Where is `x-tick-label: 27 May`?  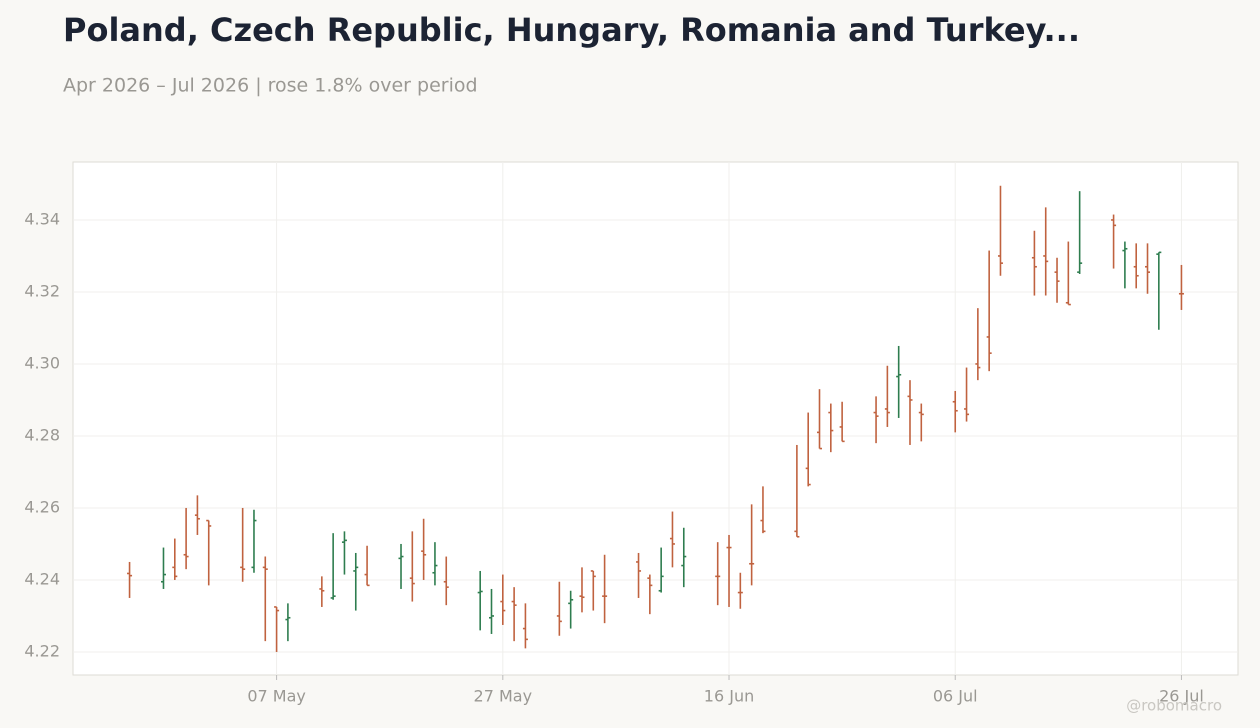 x-tick-label: 27 May is located at coordinates (503, 696).